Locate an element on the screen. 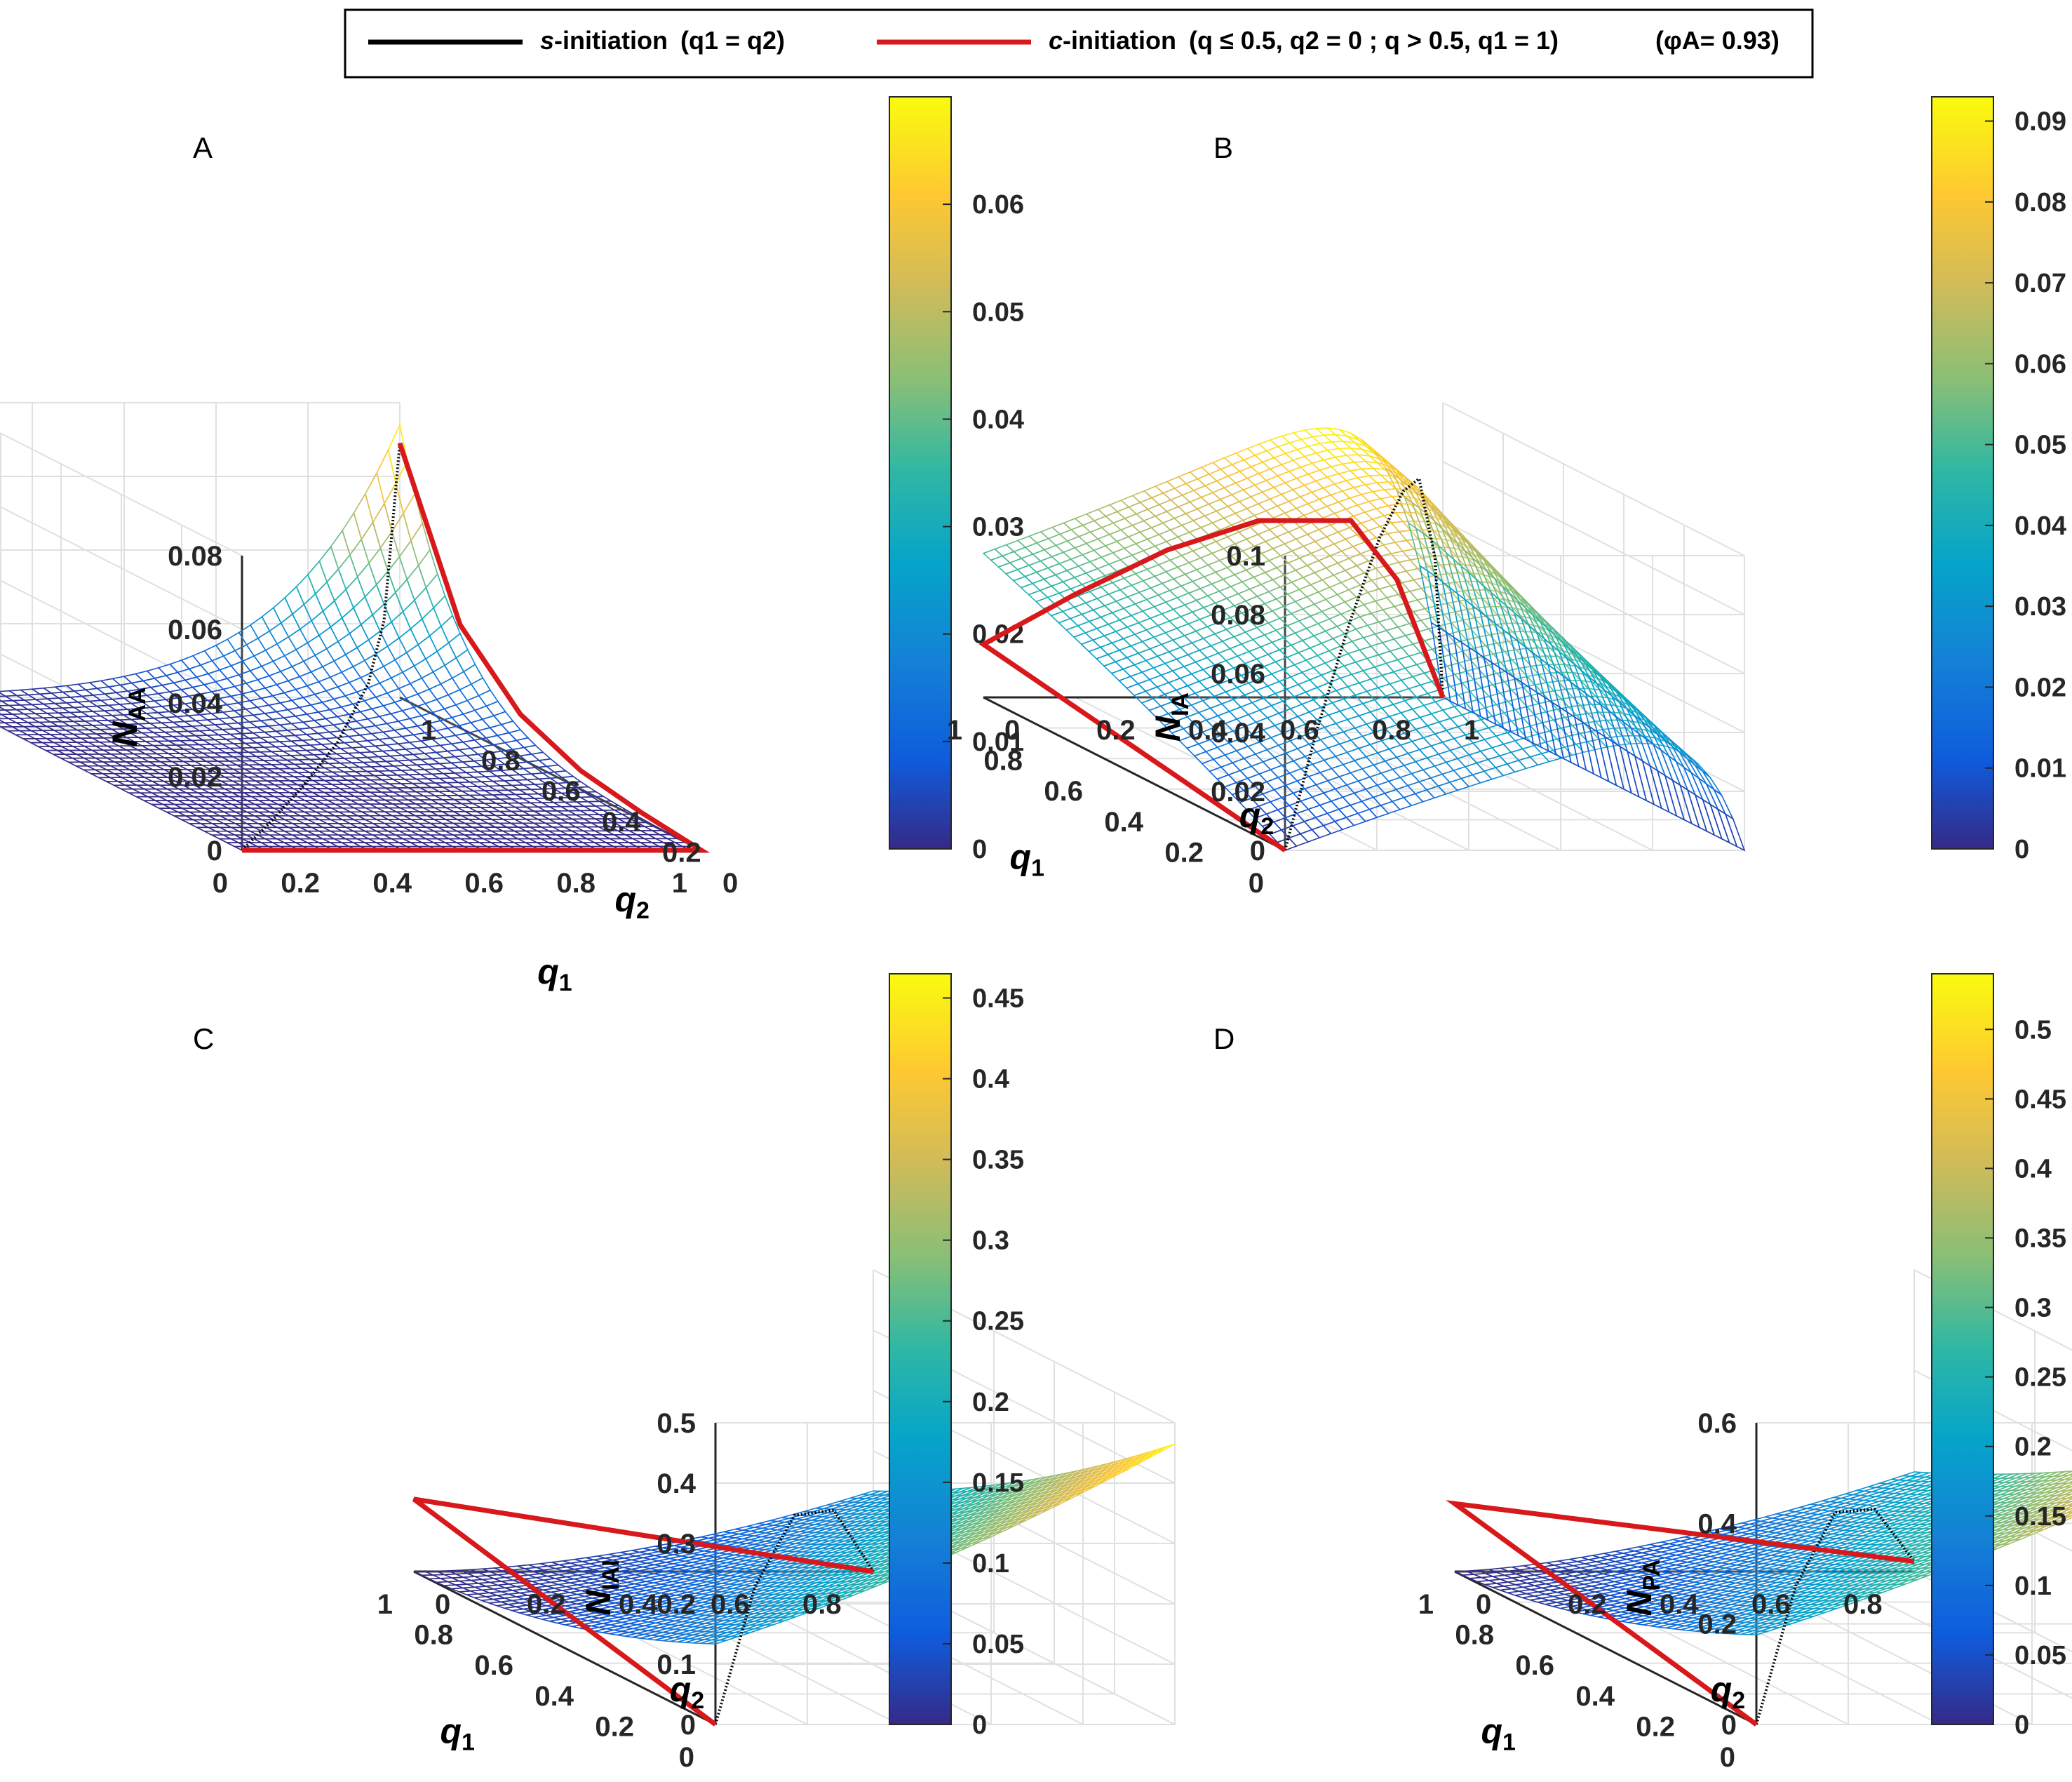 This screenshot has width=2072, height=1782. colorbar-tick-label: 0.08 is located at coordinates (2040, 202).